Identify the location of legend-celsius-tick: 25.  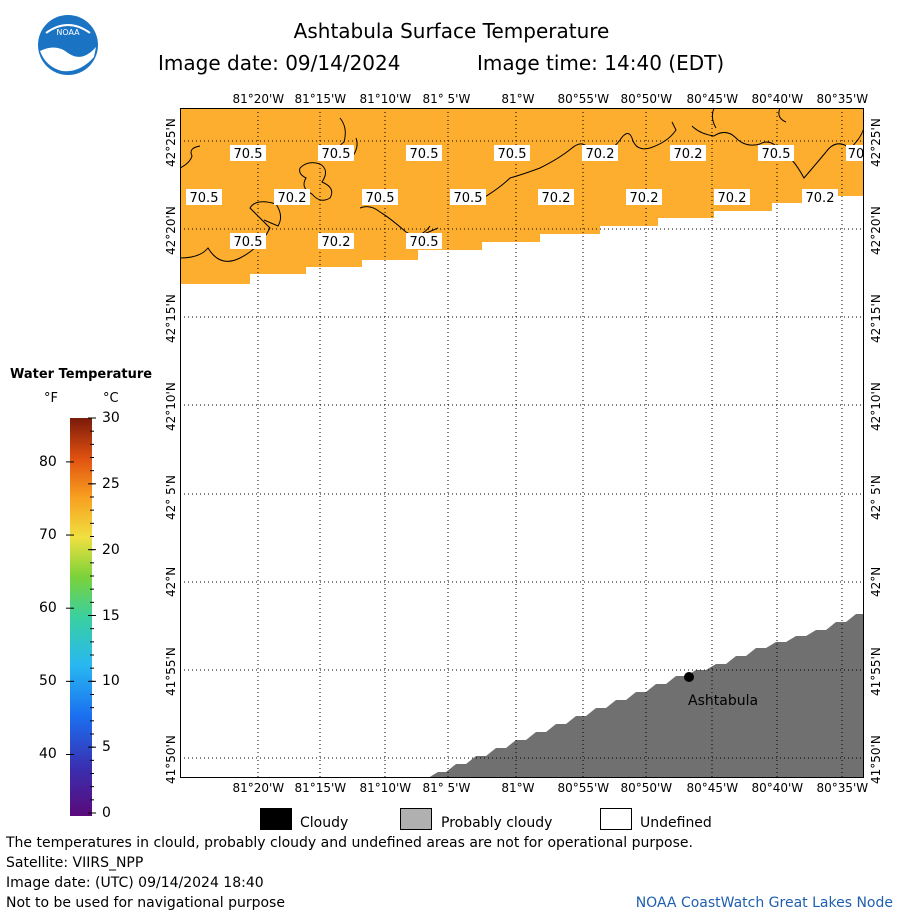
(111, 483).